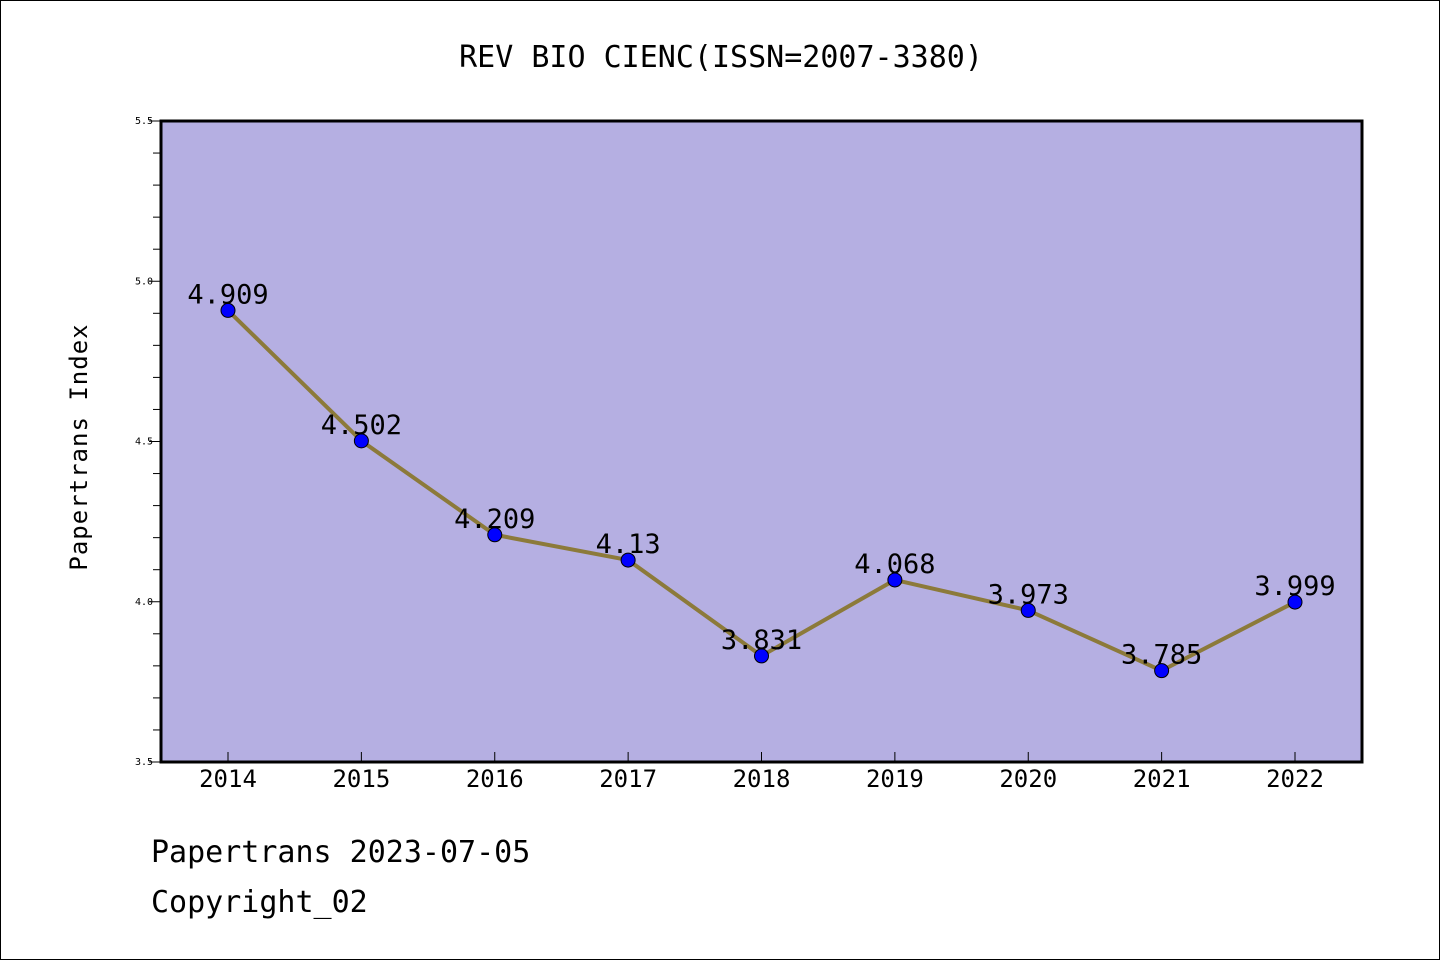  I want to click on x-tick-label: 2014, so click(228, 779).